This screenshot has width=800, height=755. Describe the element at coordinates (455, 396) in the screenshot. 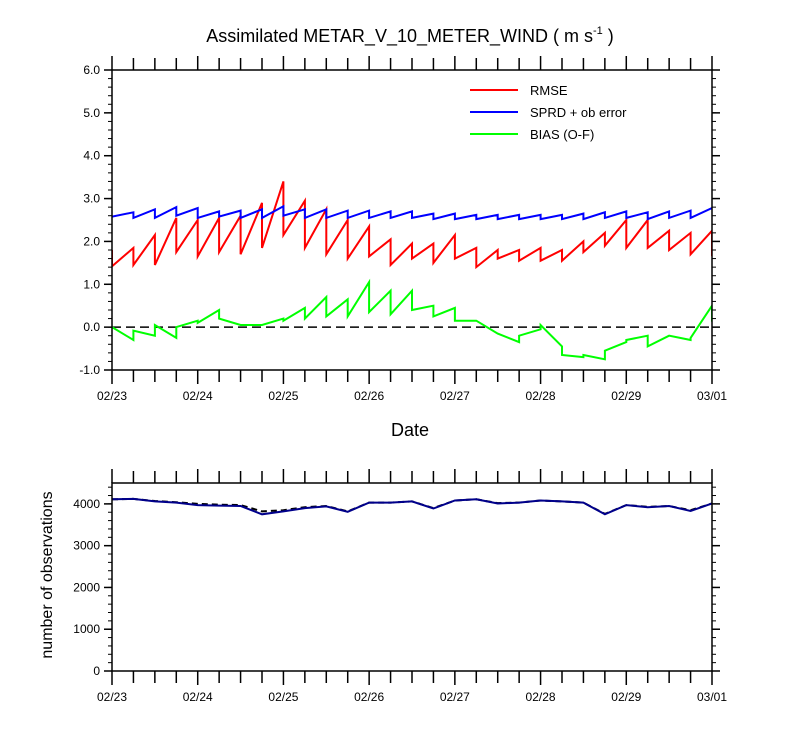

I see `top-x-tick-label: 02/27` at that location.